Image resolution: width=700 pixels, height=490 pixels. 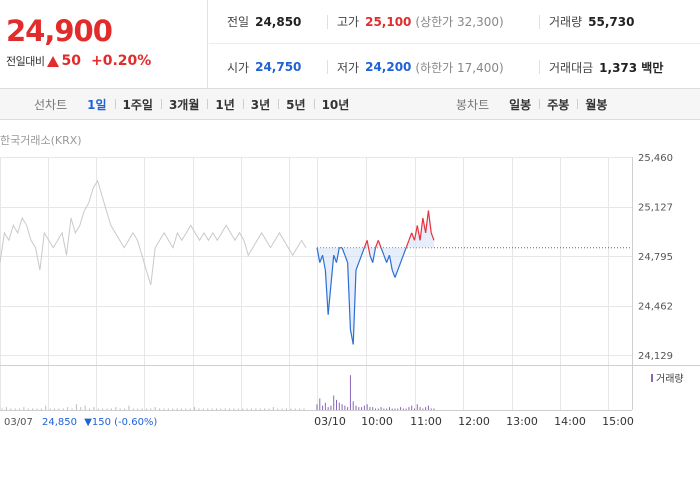 I want to click on x-tick-label: 15:00, so click(x=618, y=421).